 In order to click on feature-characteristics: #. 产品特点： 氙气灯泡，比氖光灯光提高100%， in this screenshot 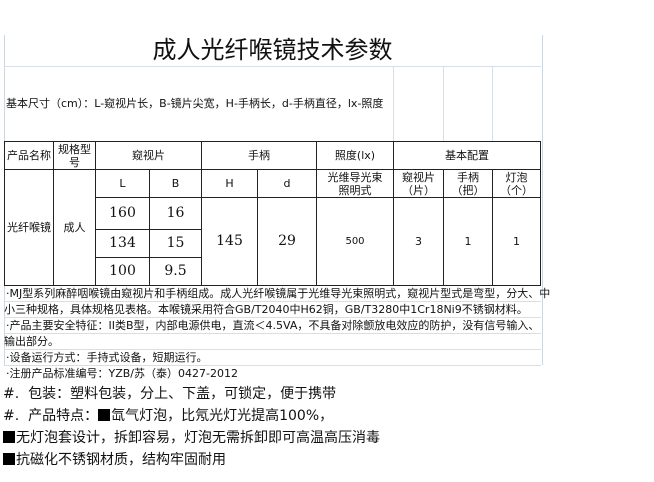, I will do `click(168, 416)`.